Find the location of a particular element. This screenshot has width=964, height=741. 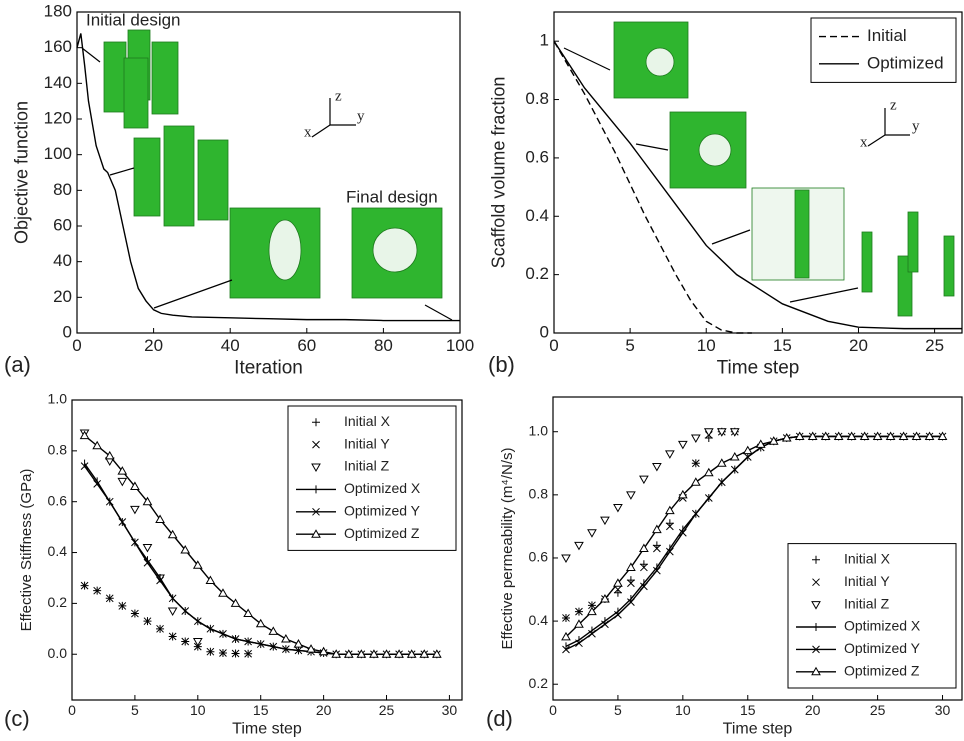

panel-label: (c) is located at coordinates (17, 718).